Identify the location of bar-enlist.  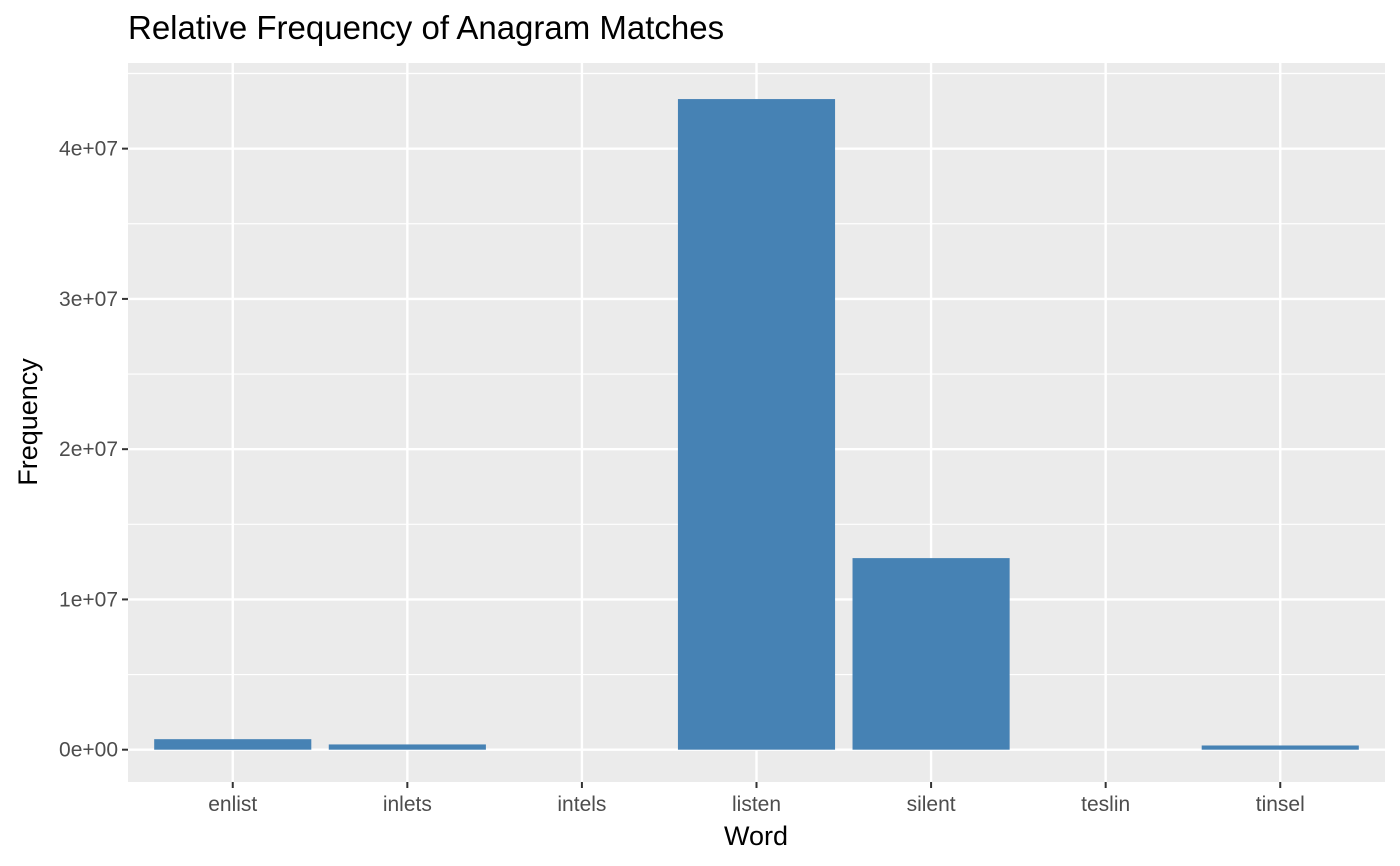
(233, 744).